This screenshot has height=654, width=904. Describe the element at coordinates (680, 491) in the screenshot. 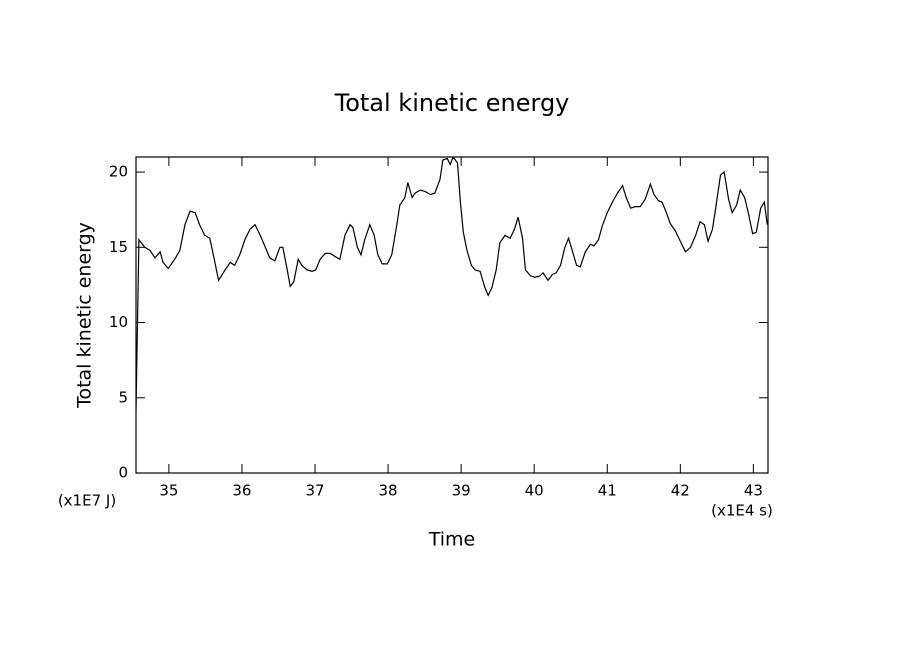

I see `x-tick-label: 42` at that location.